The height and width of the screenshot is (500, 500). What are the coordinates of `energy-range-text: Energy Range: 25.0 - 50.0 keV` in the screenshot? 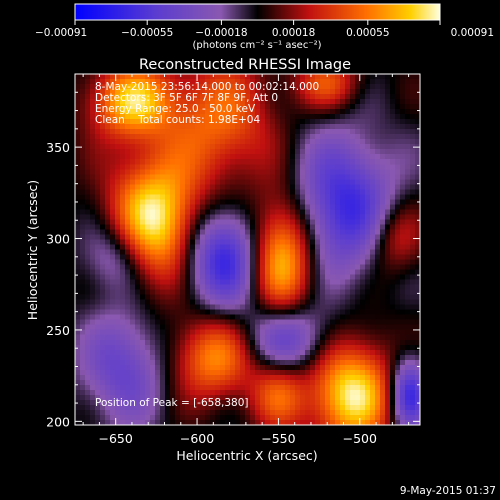 It's located at (175, 109).